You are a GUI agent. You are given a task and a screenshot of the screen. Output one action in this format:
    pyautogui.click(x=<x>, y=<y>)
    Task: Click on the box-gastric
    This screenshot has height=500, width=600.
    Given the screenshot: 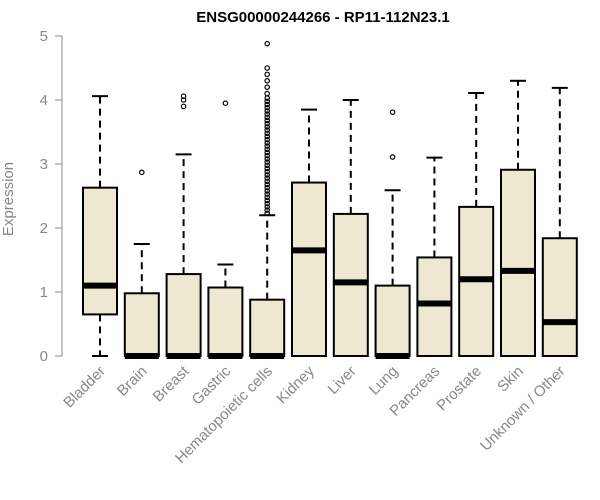 What is the action you would take?
    pyautogui.click(x=225, y=229)
    